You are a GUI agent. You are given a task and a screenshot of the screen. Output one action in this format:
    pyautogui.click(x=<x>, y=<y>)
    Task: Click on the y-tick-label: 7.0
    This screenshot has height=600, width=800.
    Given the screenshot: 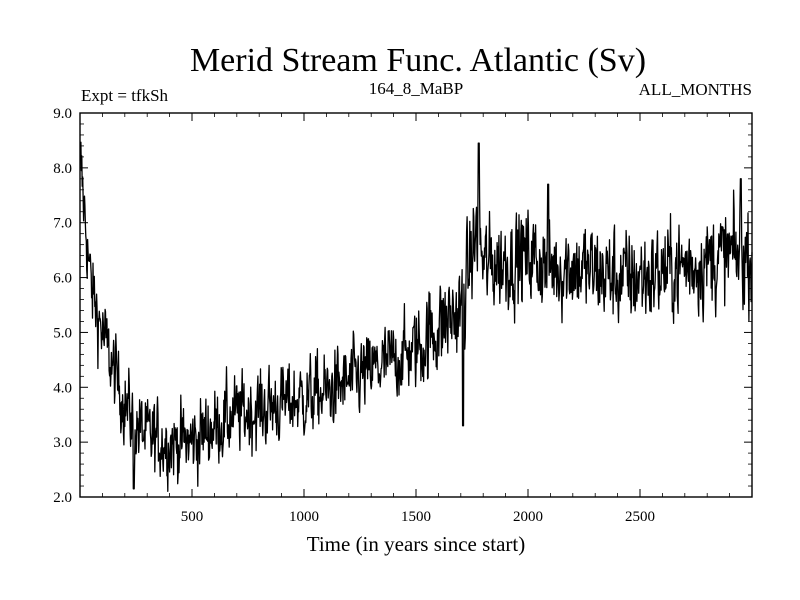 What is the action you would take?
    pyautogui.click(x=62, y=224)
    